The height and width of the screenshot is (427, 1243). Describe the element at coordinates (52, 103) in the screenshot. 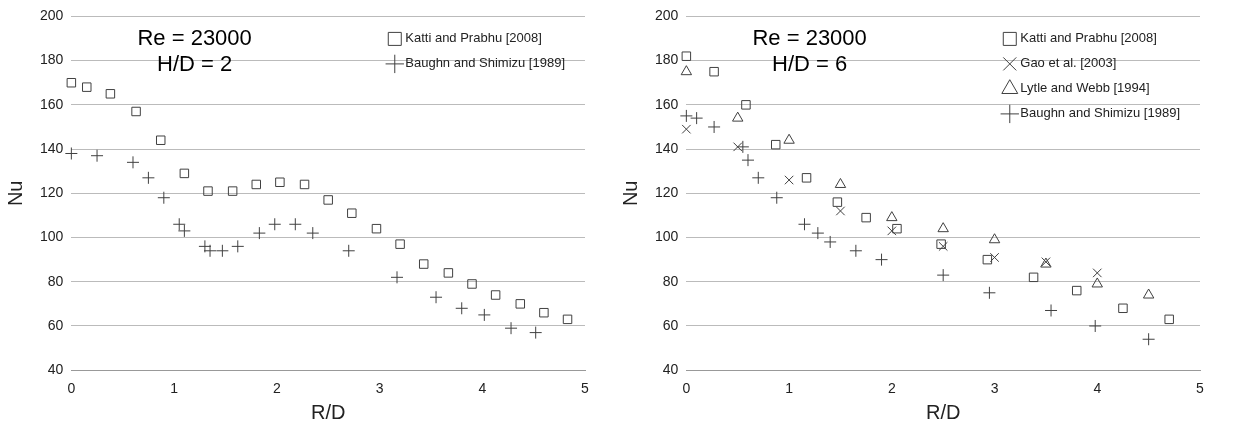

I see `y-tick-label: 160` at that location.